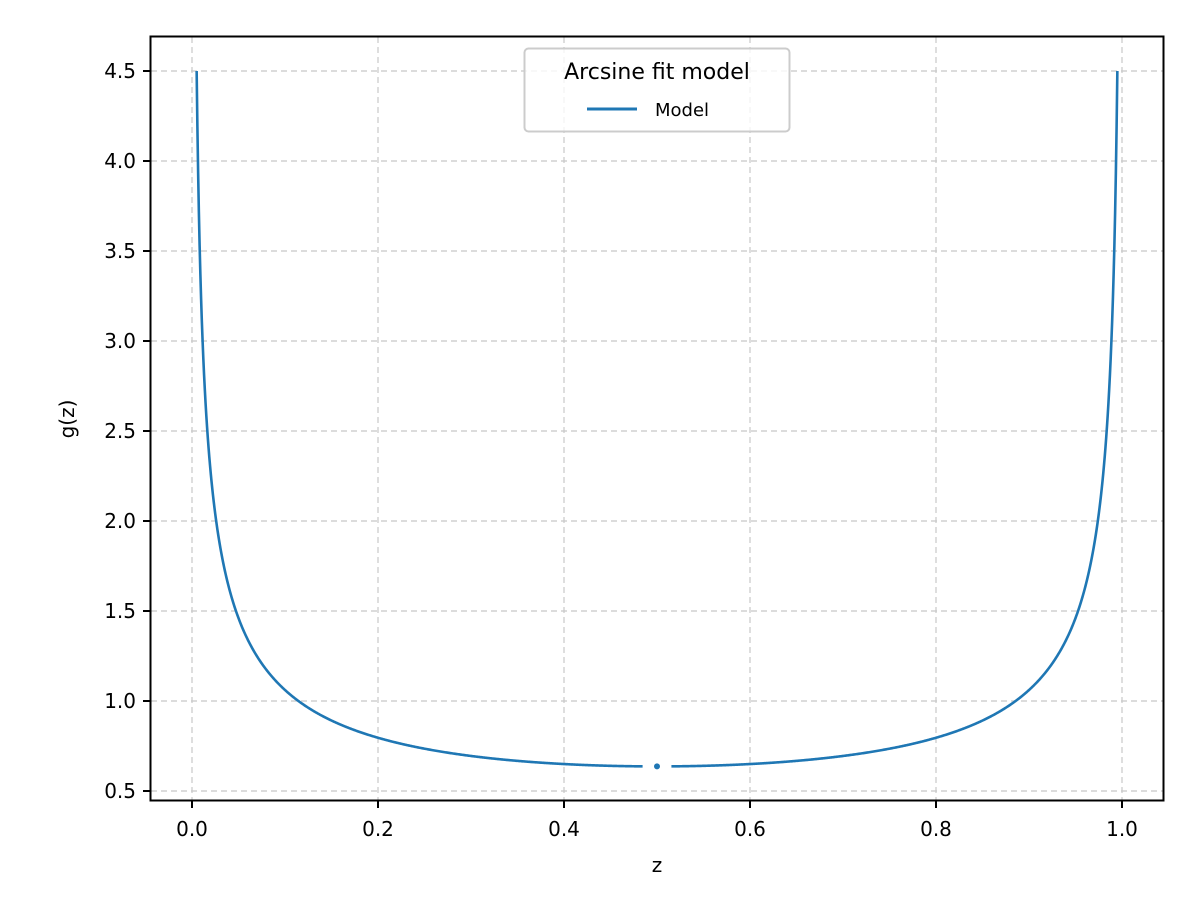 Image resolution: width=1200 pixels, height=900 pixels. Describe the element at coordinates (378, 829) in the screenshot. I see `x-tick-label: 0.2` at that location.